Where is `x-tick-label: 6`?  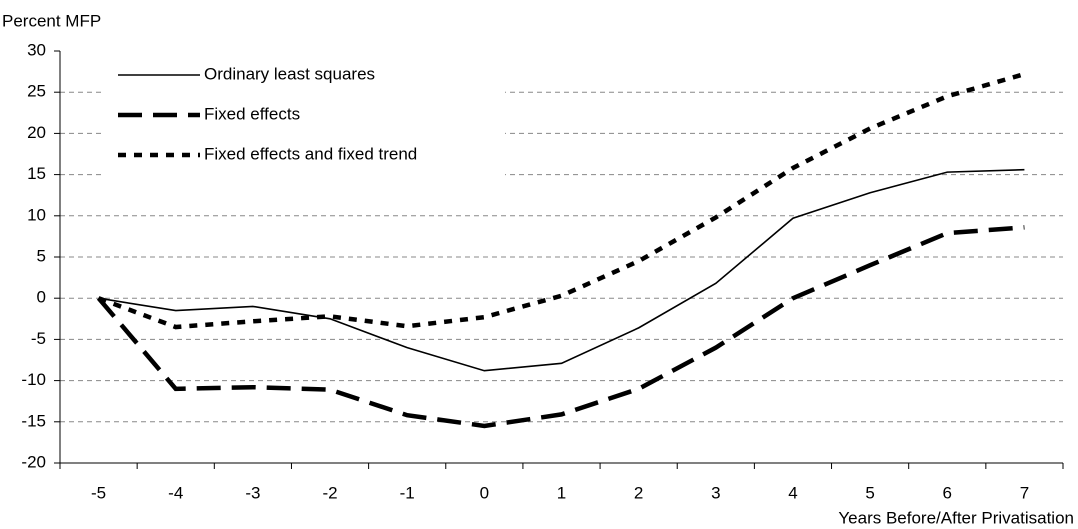 x-tick-label: 6 is located at coordinates (947, 492).